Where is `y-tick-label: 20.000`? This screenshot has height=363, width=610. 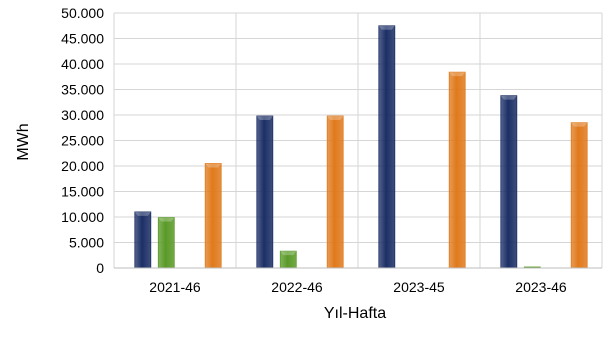
y-tick-label: 20.000 is located at coordinates (82, 166).